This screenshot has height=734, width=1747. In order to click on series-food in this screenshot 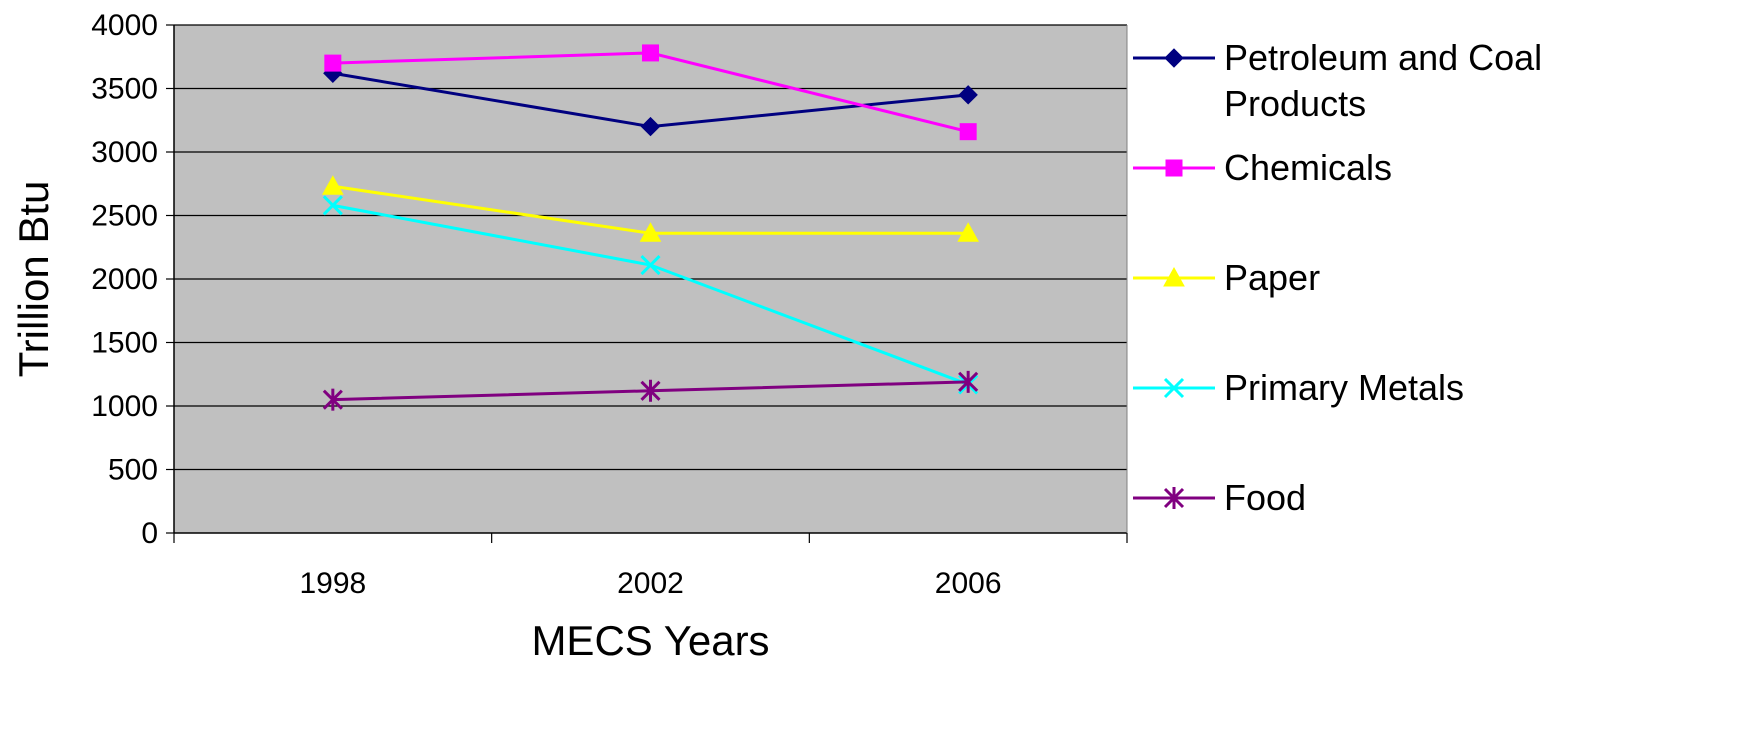, I will do `click(650, 390)`.